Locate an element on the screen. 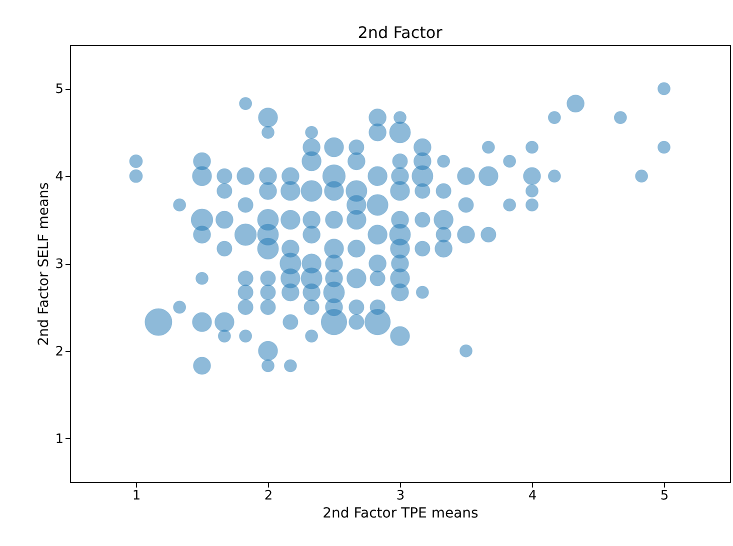 This screenshot has height=546, width=733. y-tick-label: 5 is located at coordinates (59, 90).